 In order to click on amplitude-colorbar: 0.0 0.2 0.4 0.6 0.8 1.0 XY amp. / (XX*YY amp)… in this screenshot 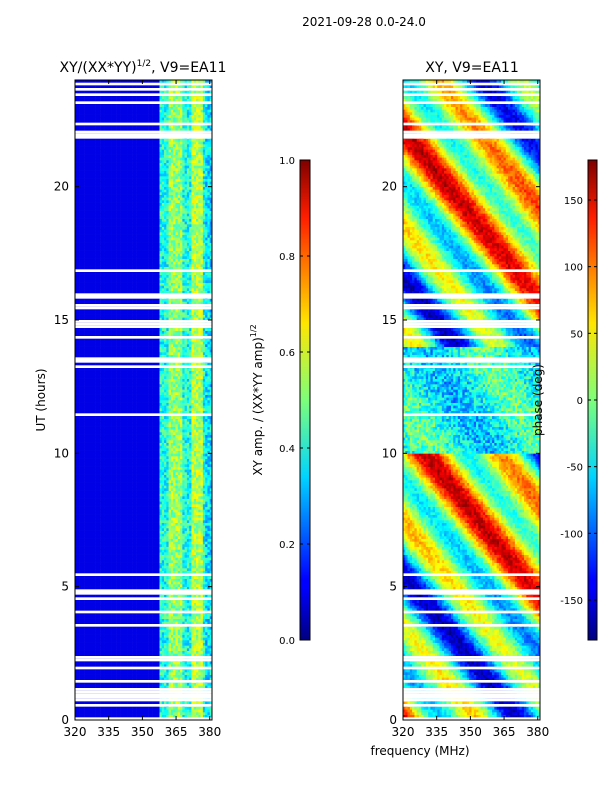, I will do `click(279, 401)`.